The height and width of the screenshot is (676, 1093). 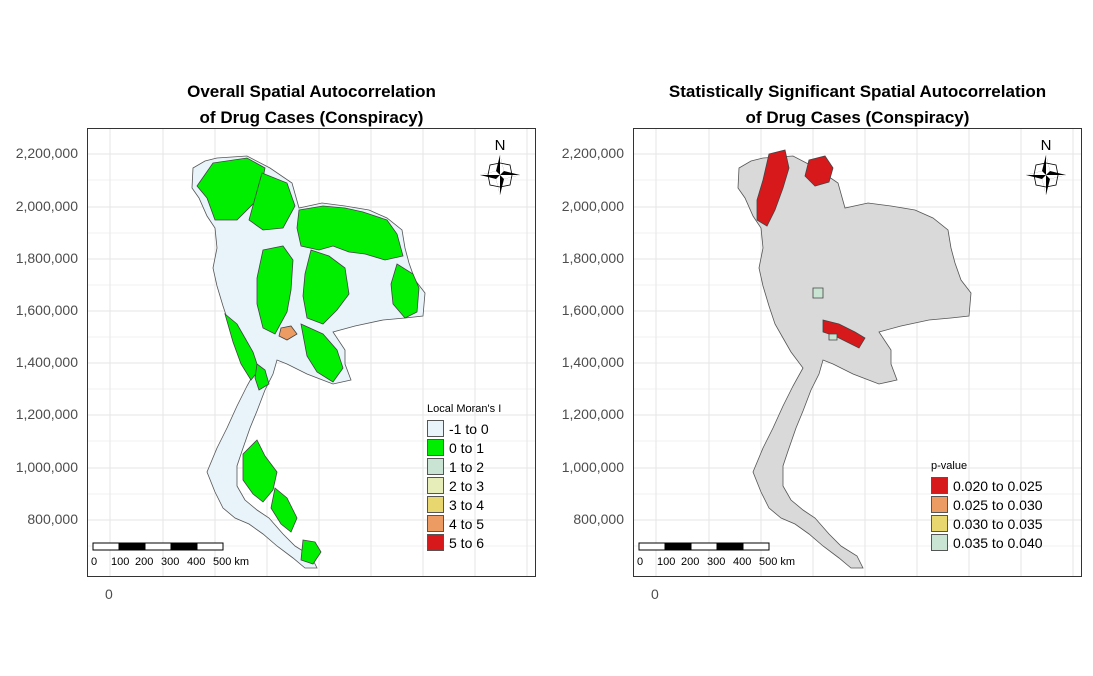 What do you see at coordinates (666, 562) in the screenshot?
I see `scale-label: 100` at bounding box center [666, 562].